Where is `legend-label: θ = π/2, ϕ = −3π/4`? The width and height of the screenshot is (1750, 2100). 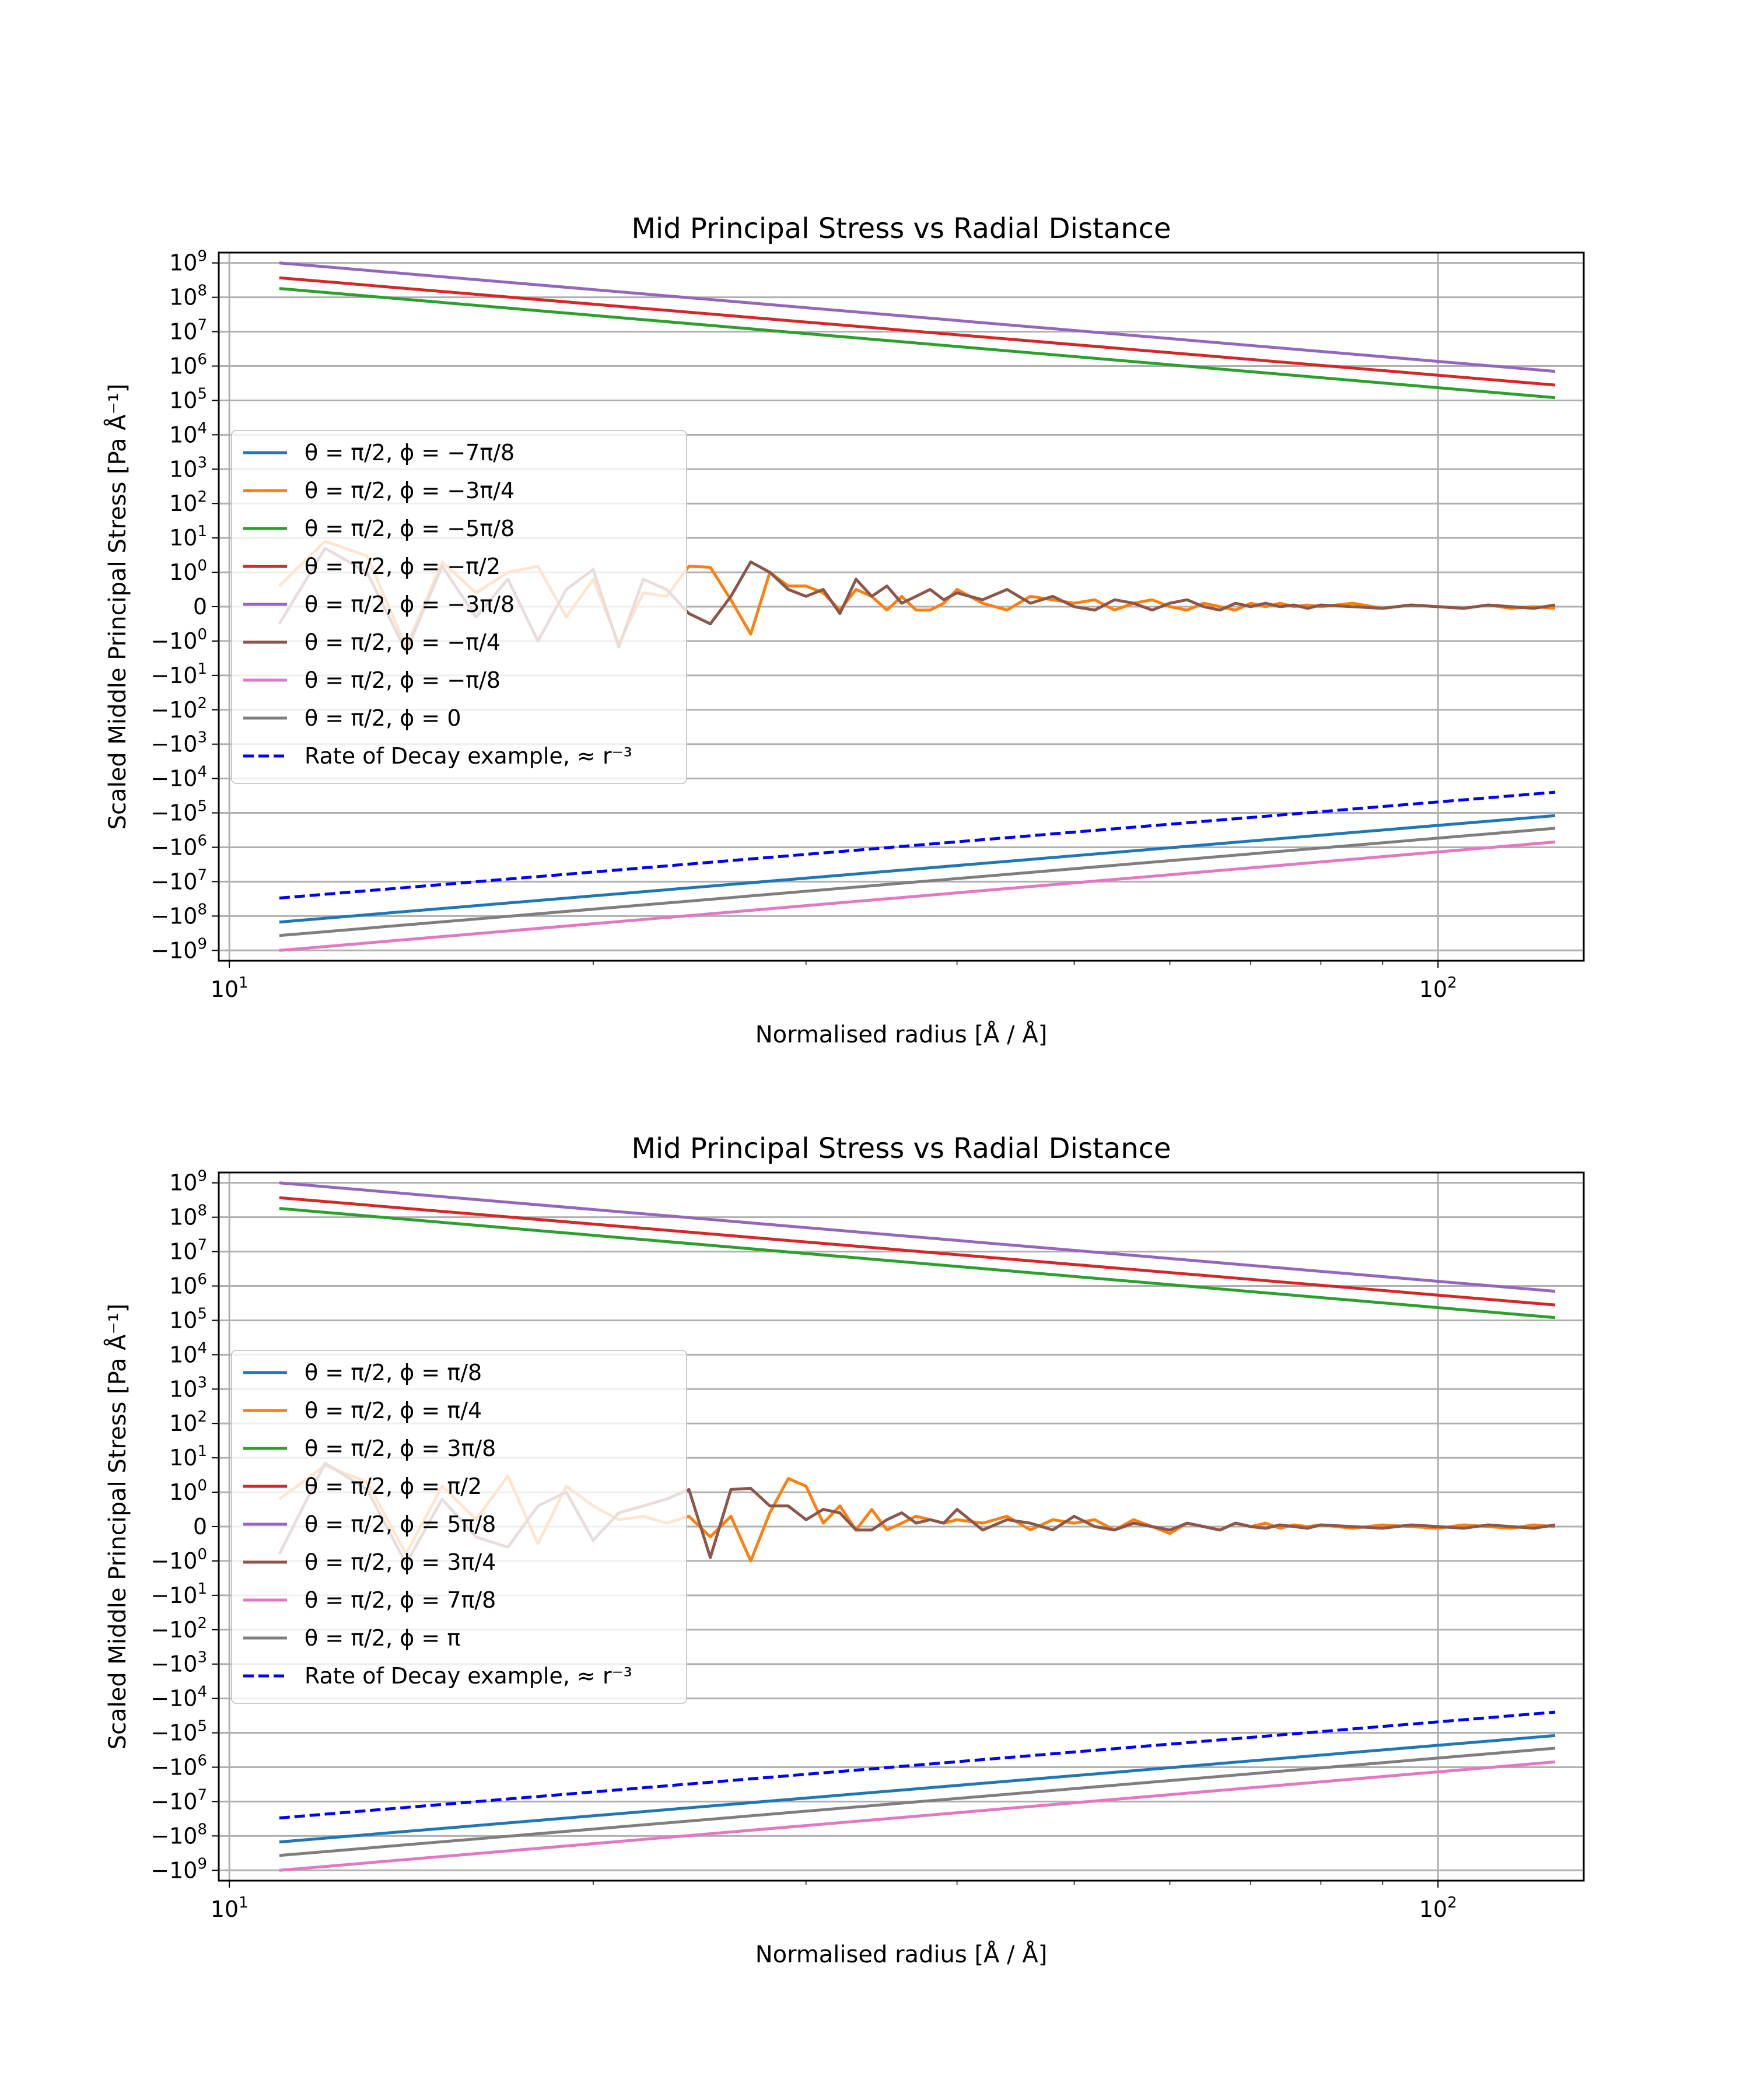
legend-label: θ = π/2, ϕ = −3π/4 is located at coordinates (409, 490).